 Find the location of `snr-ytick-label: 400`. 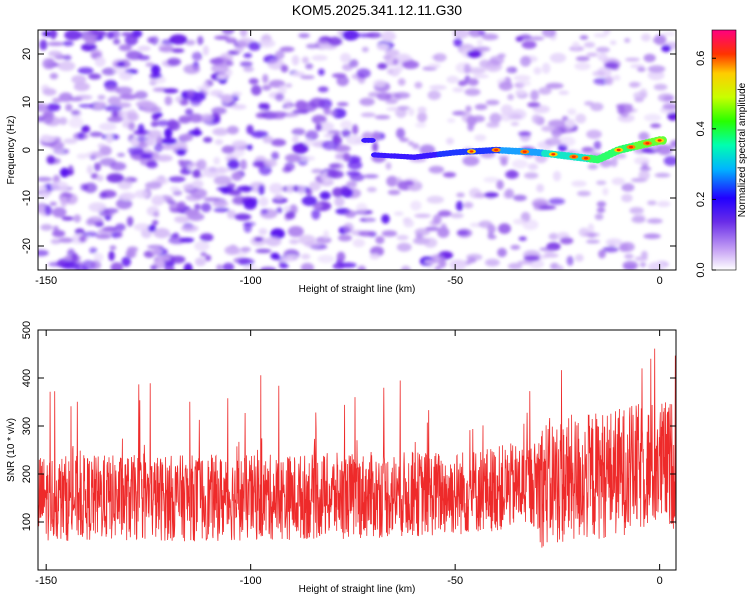

snr-ytick-label: 400 is located at coordinates (27, 378).